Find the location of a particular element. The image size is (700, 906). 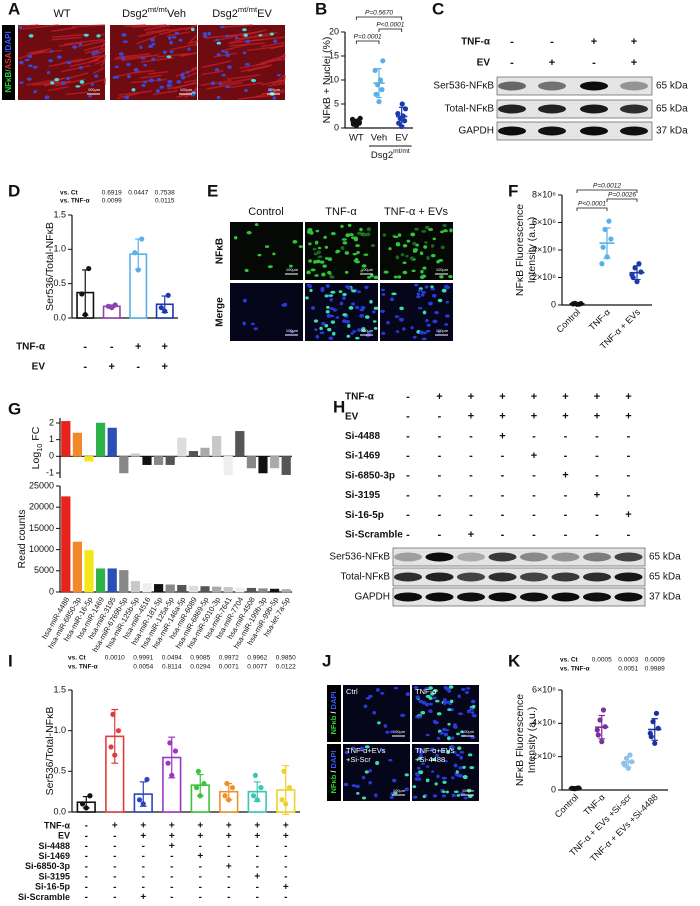

blot-label: GAPDH is located at coordinates (372, 597).